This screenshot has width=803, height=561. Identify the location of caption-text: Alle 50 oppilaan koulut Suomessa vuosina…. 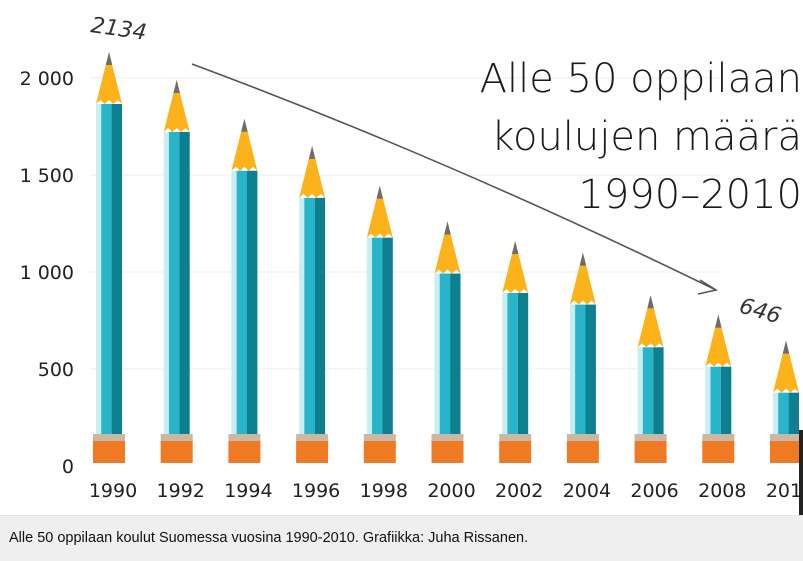
(269, 538).